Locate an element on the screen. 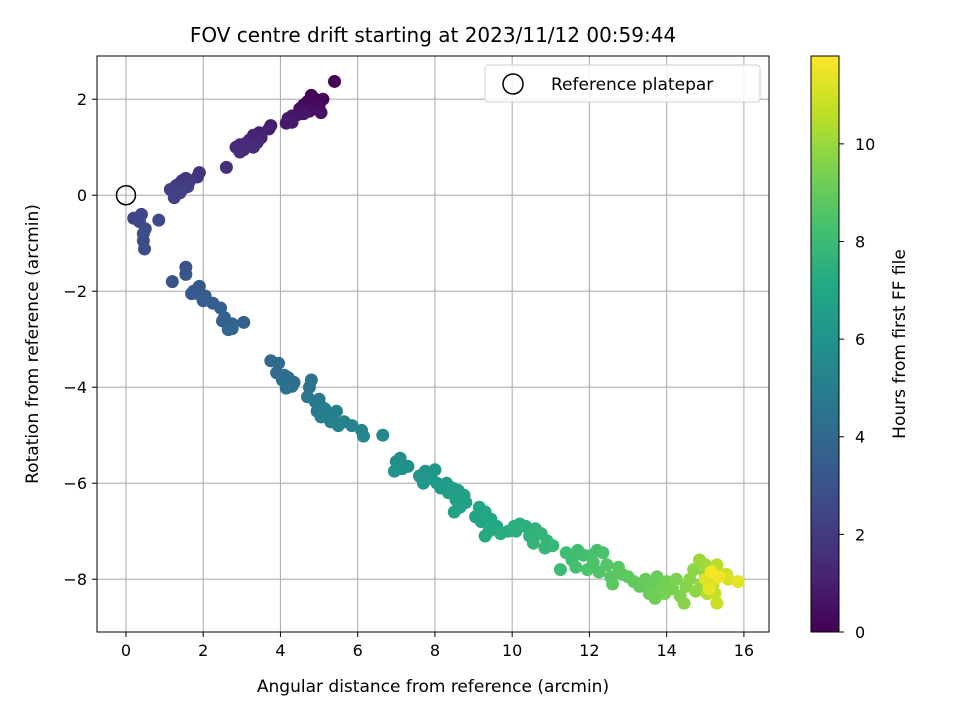 The height and width of the screenshot is (725, 960). colorbar-ticks: 0 2 4 6 8 10 is located at coordinates (857, 388).